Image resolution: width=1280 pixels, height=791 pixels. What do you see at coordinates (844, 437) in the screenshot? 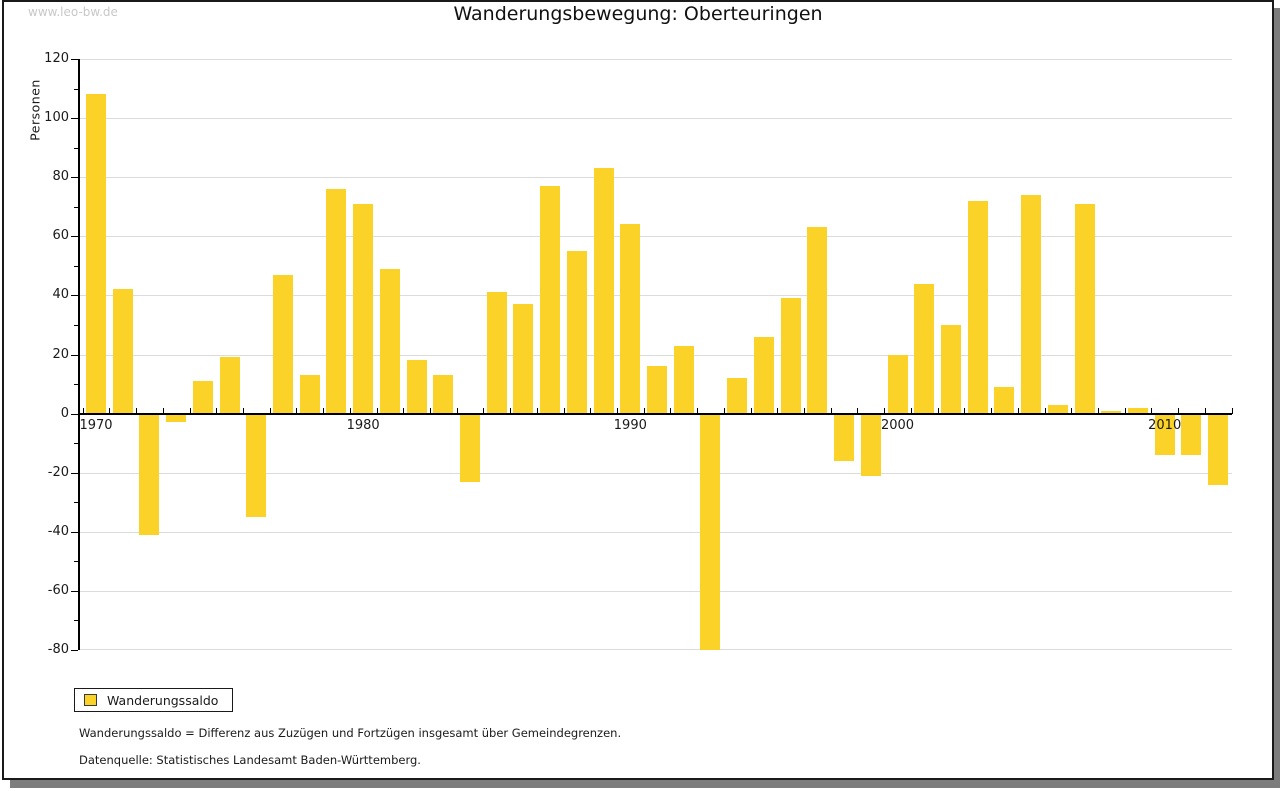
I see `bar-1998` at bounding box center [844, 437].